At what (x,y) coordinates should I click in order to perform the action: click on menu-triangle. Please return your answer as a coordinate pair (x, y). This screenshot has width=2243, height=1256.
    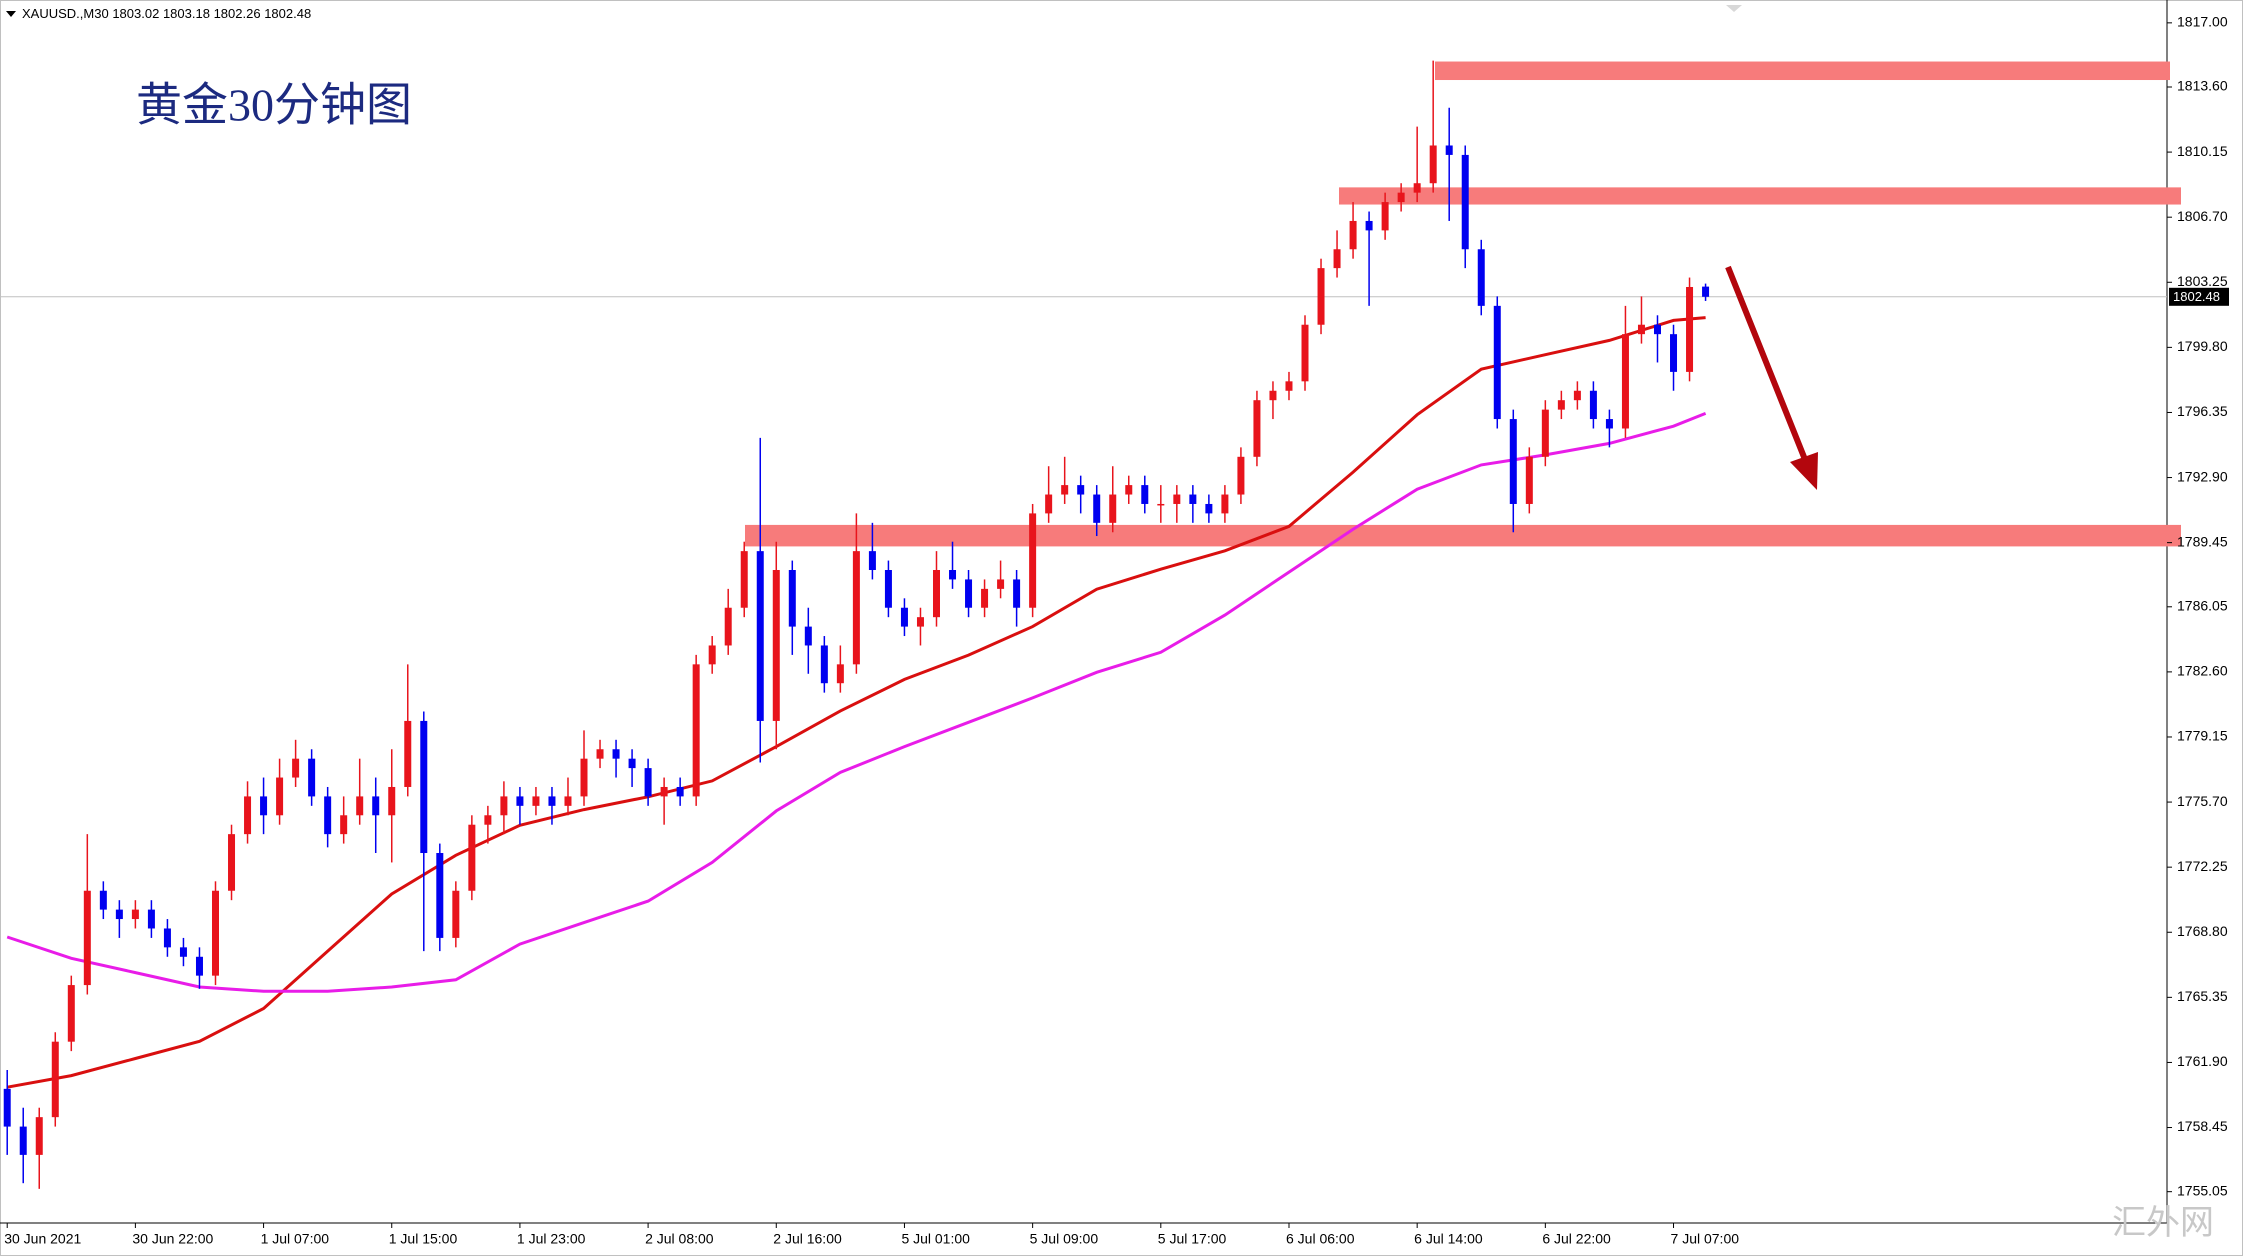
    Looking at the image, I should click on (11, 14).